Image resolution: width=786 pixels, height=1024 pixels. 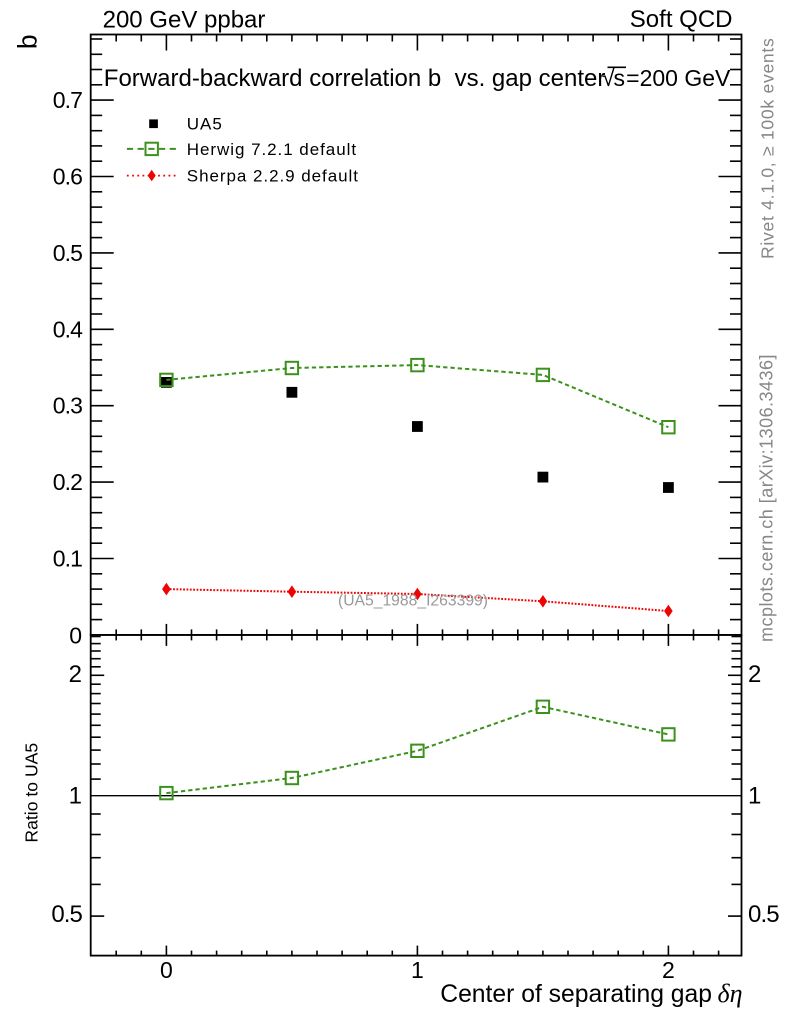 I want to click on svg-text: 0.1, so click(x=67, y=559).